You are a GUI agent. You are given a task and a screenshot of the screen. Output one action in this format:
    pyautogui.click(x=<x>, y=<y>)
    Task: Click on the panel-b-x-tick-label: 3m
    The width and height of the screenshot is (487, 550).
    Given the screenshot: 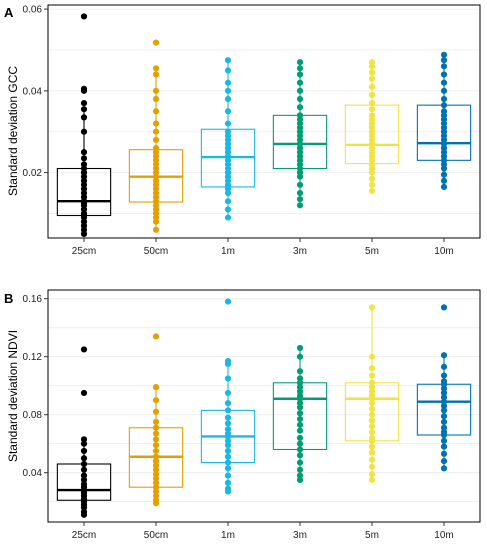 What is the action you would take?
    pyautogui.click(x=300, y=535)
    